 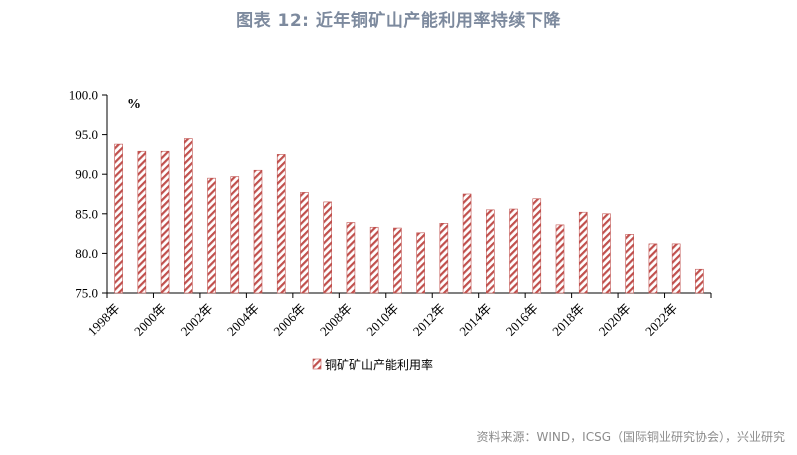 I want to click on bar-2005年, so click(x=281, y=224).